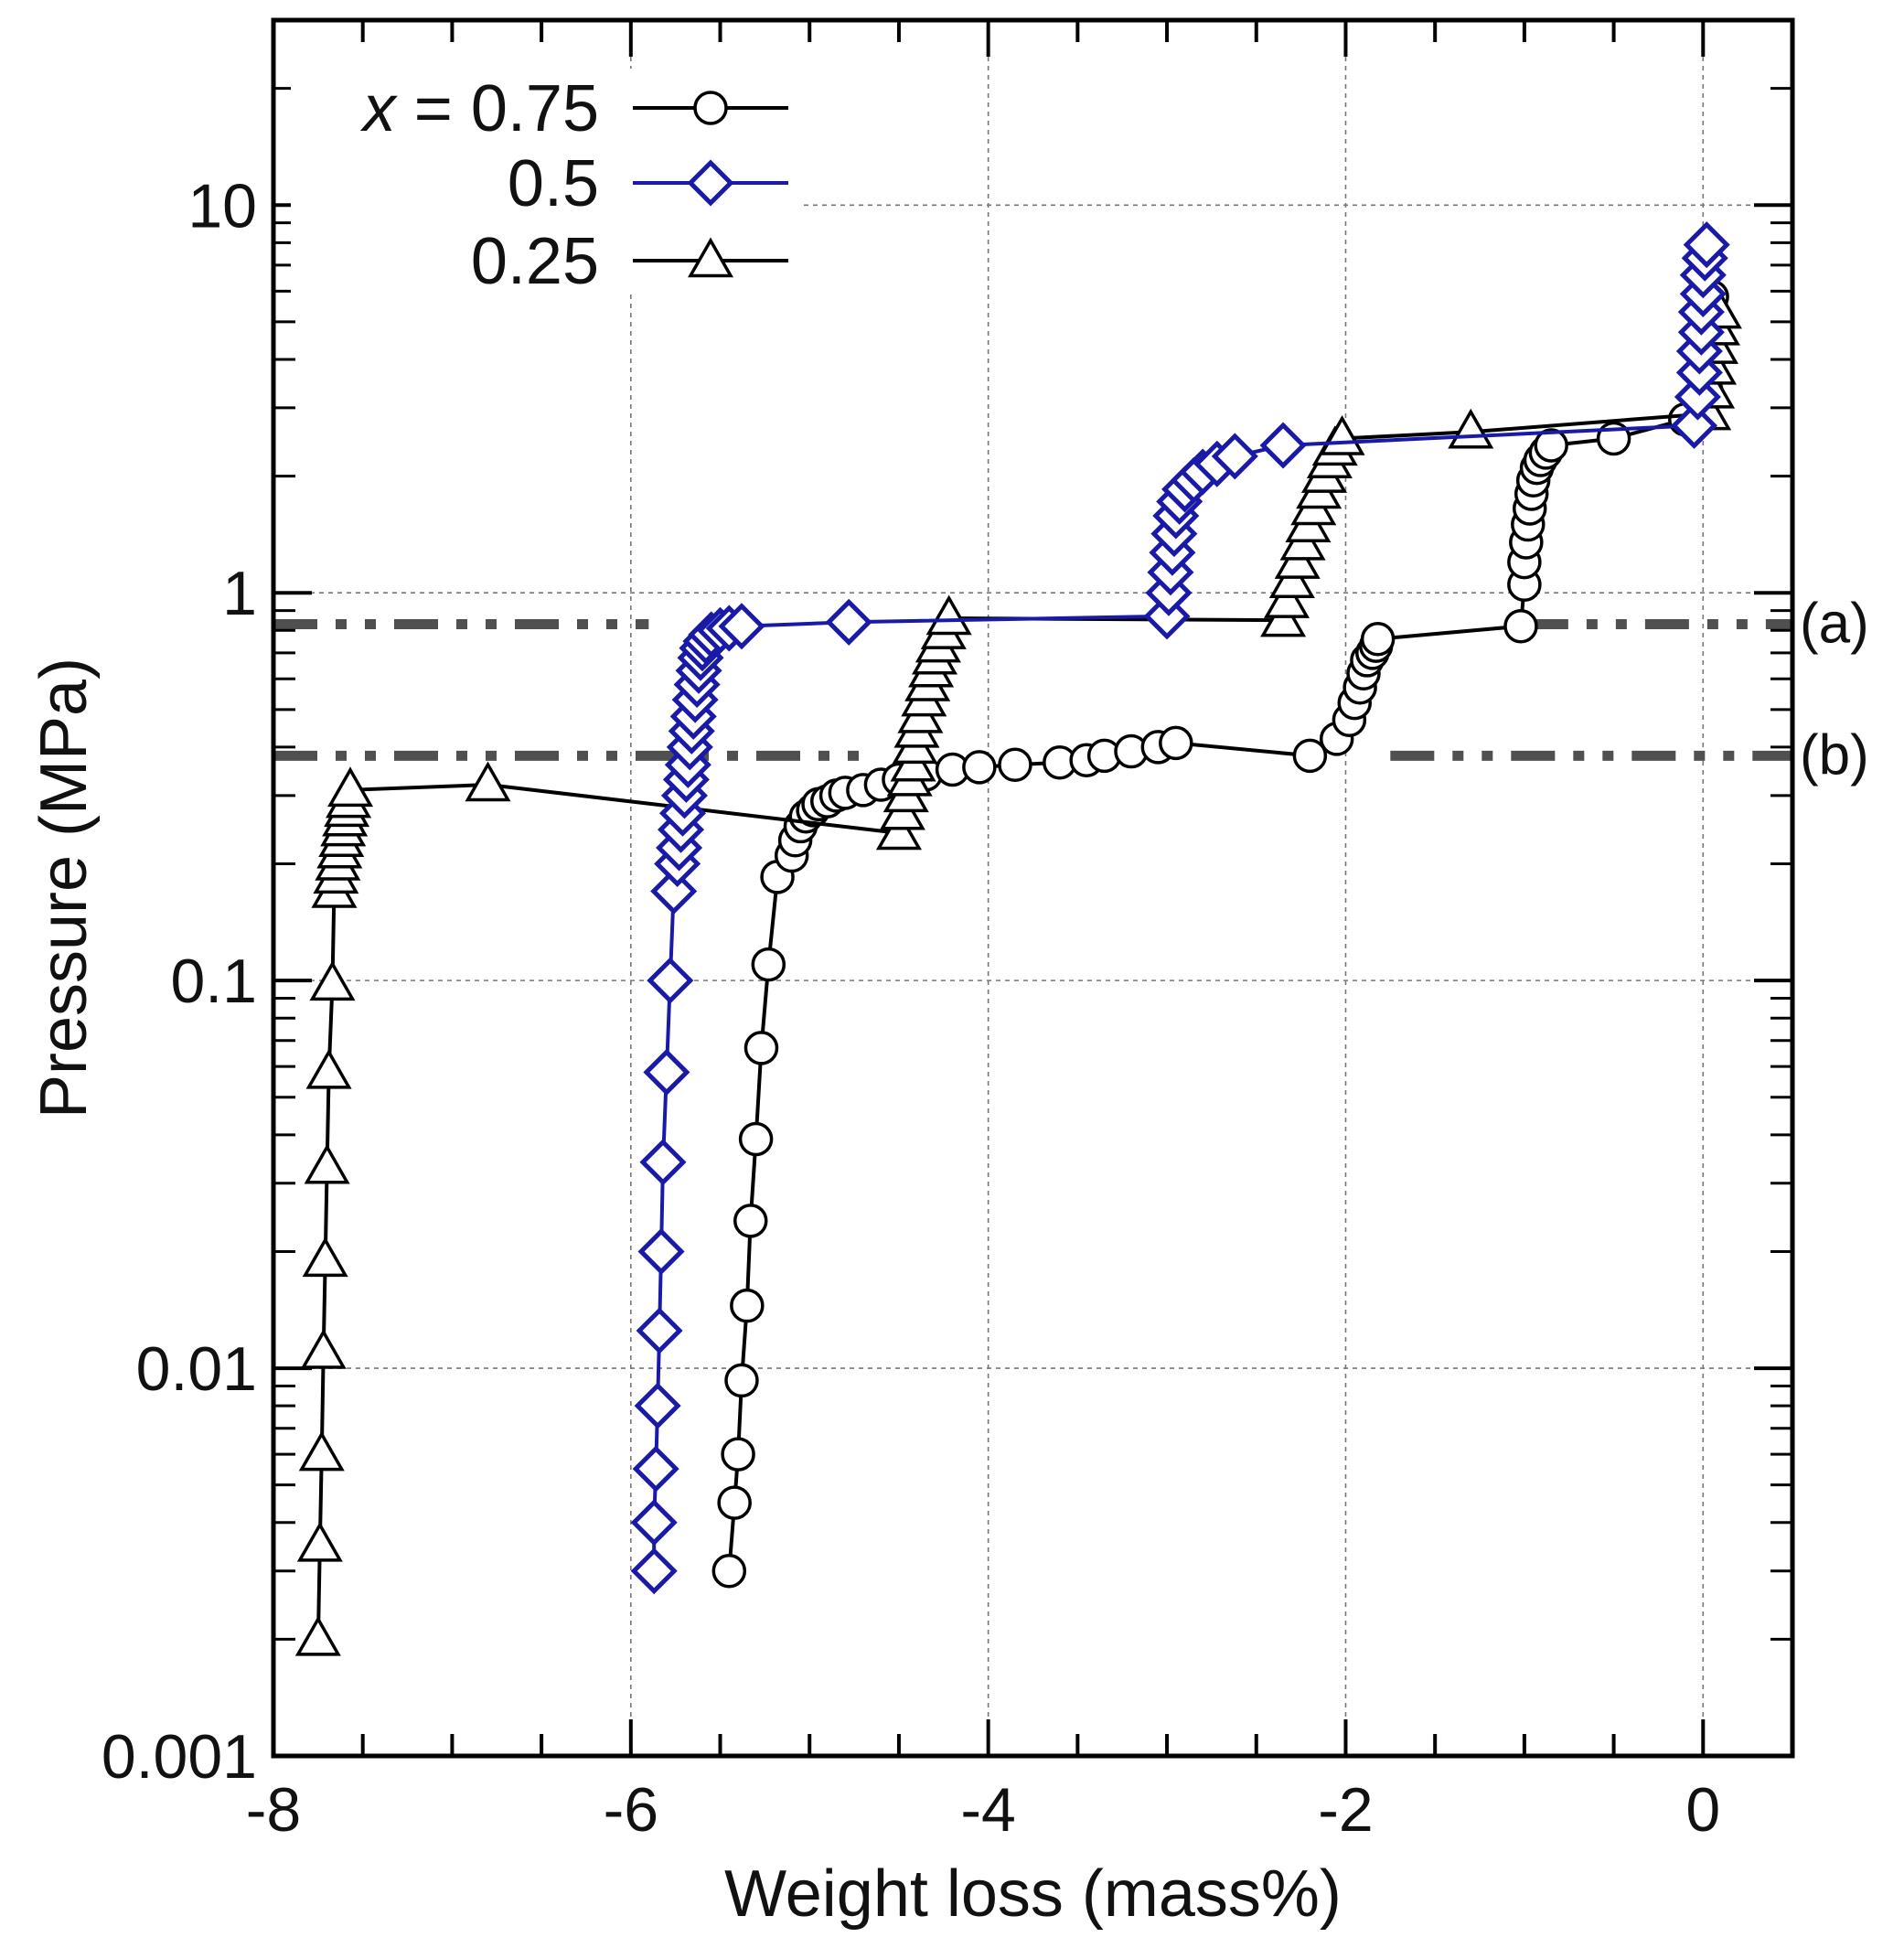 This screenshot has width=1904, height=1948. I want to click on x-tick-label: -8, so click(273, 1810).